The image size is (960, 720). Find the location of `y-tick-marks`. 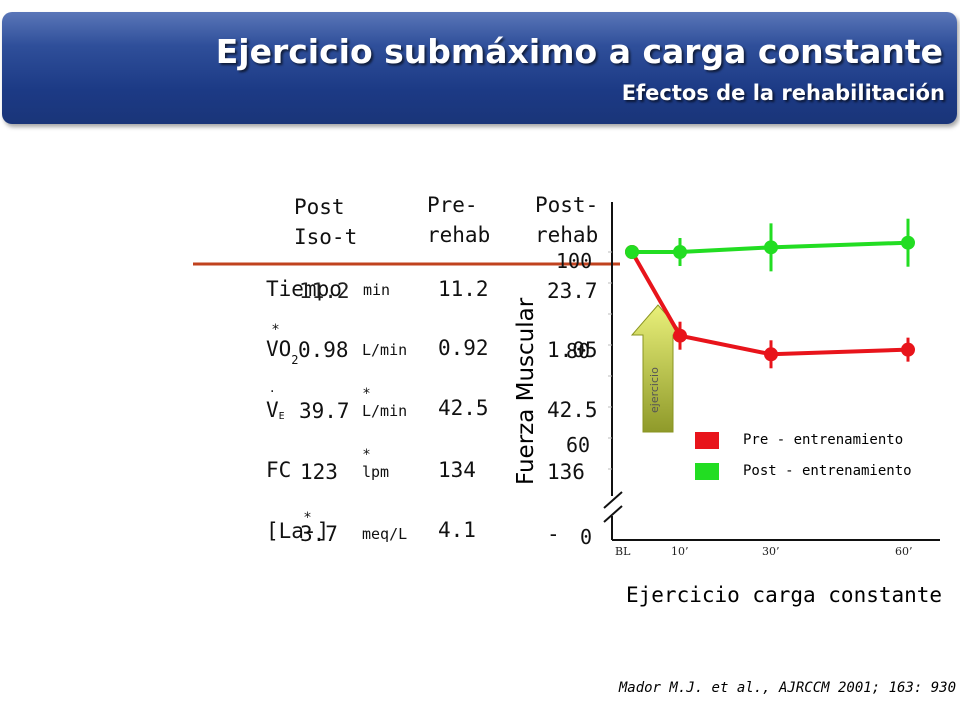

y-tick-marks is located at coordinates (610, 360).